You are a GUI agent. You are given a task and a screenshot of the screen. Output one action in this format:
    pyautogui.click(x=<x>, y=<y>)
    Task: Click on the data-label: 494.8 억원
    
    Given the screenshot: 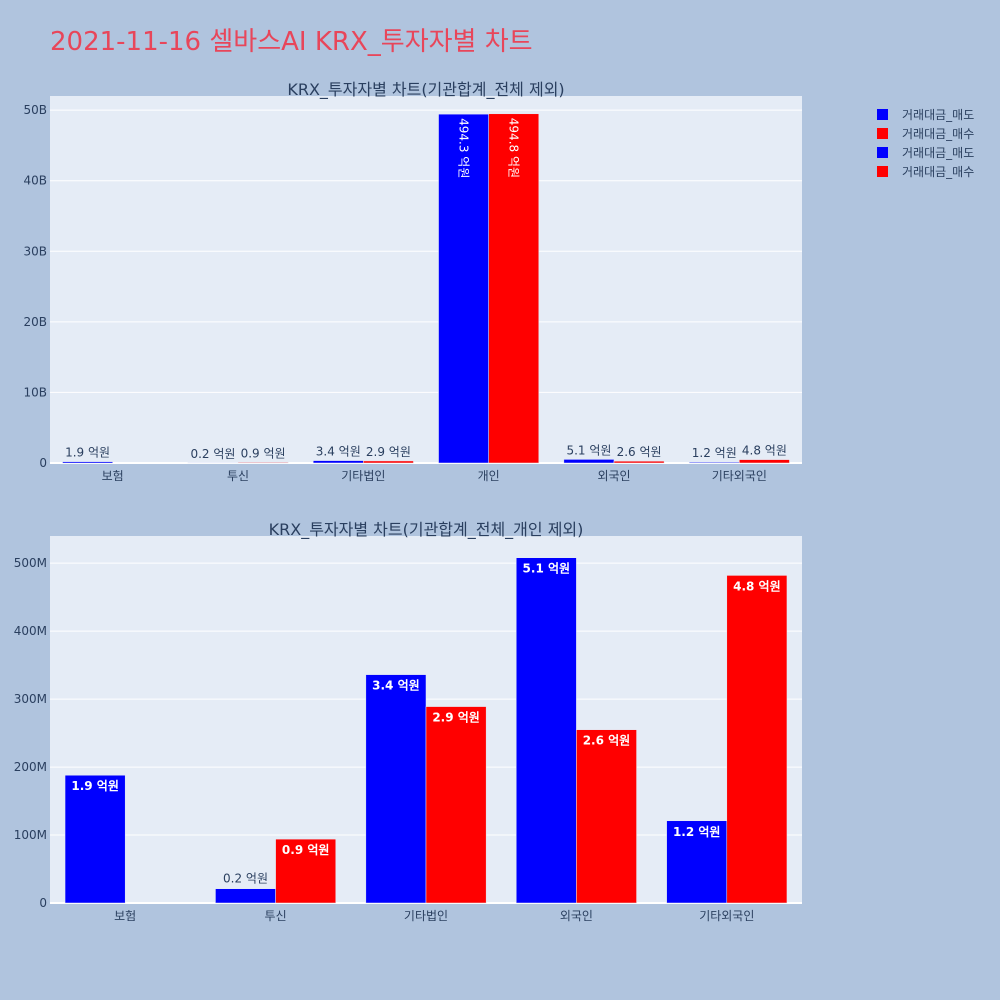 What is the action you would take?
    pyautogui.click(x=514, y=148)
    